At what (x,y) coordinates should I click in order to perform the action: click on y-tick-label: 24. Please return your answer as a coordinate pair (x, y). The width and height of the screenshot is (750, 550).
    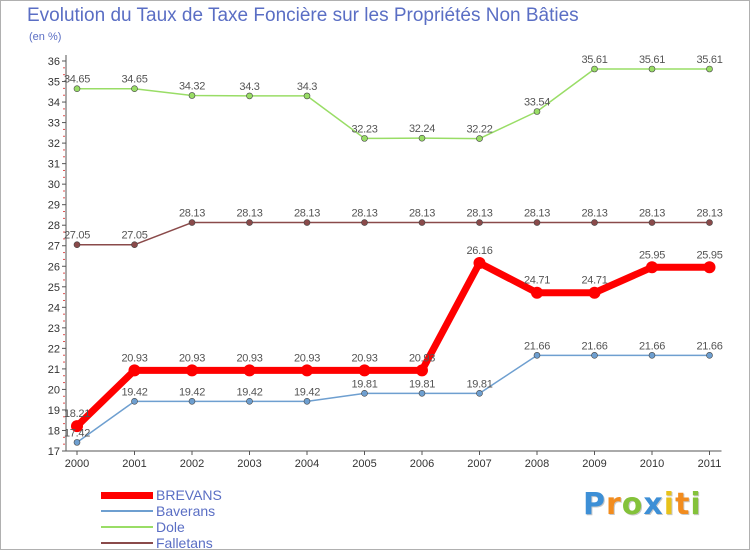
    Looking at the image, I should click on (54, 308).